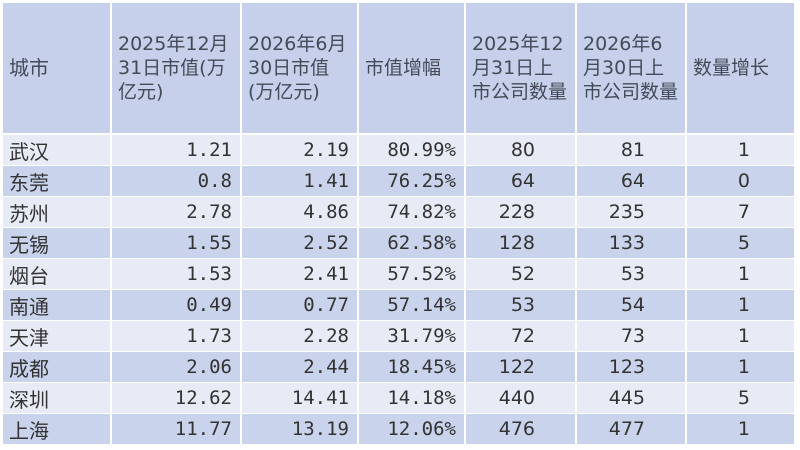 The height and width of the screenshot is (450, 800). I want to click on table-row: 深圳 12.62 14.41 14.18% 440 445 5, so click(399, 398).